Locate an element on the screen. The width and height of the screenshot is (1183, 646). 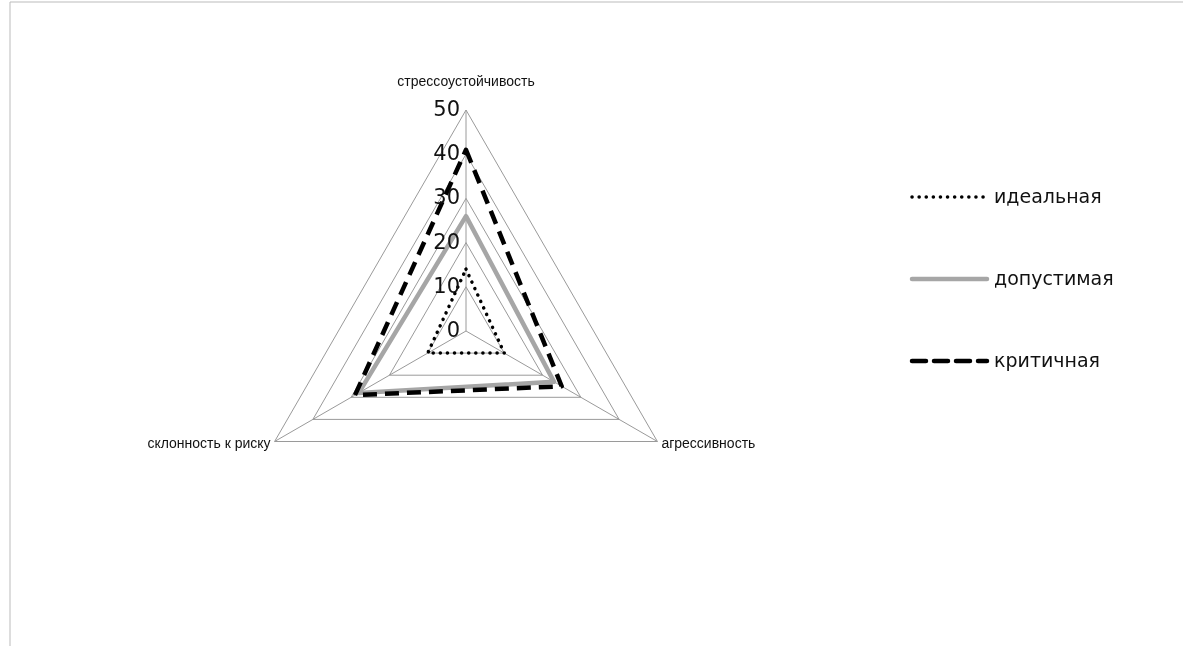
legend-label: допустимая is located at coordinates (1054, 277).